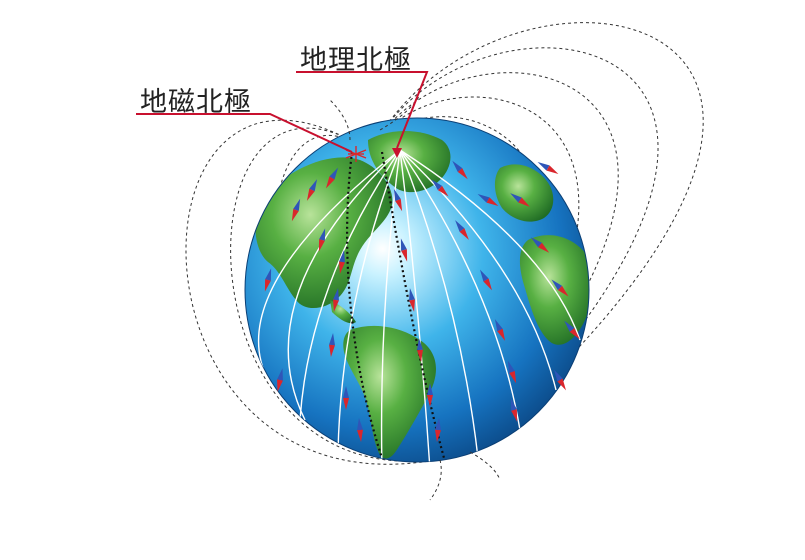  Describe the element at coordinates (362, 110) in the screenshot. I see `geographic-pole-leader` at that location.